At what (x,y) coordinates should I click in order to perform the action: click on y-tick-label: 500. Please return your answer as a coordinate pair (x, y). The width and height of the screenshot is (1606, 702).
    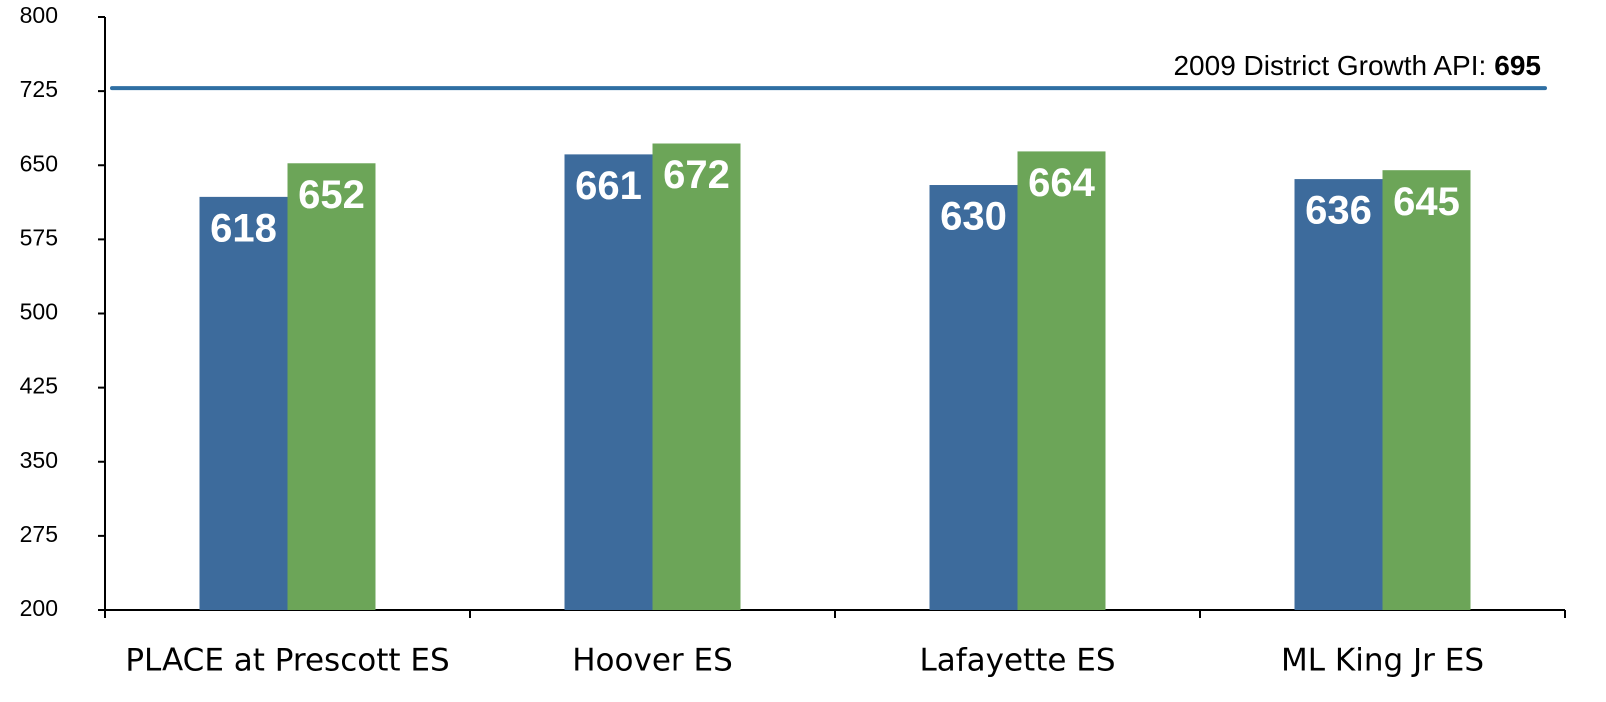
    Looking at the image, I should click on (39, 312).